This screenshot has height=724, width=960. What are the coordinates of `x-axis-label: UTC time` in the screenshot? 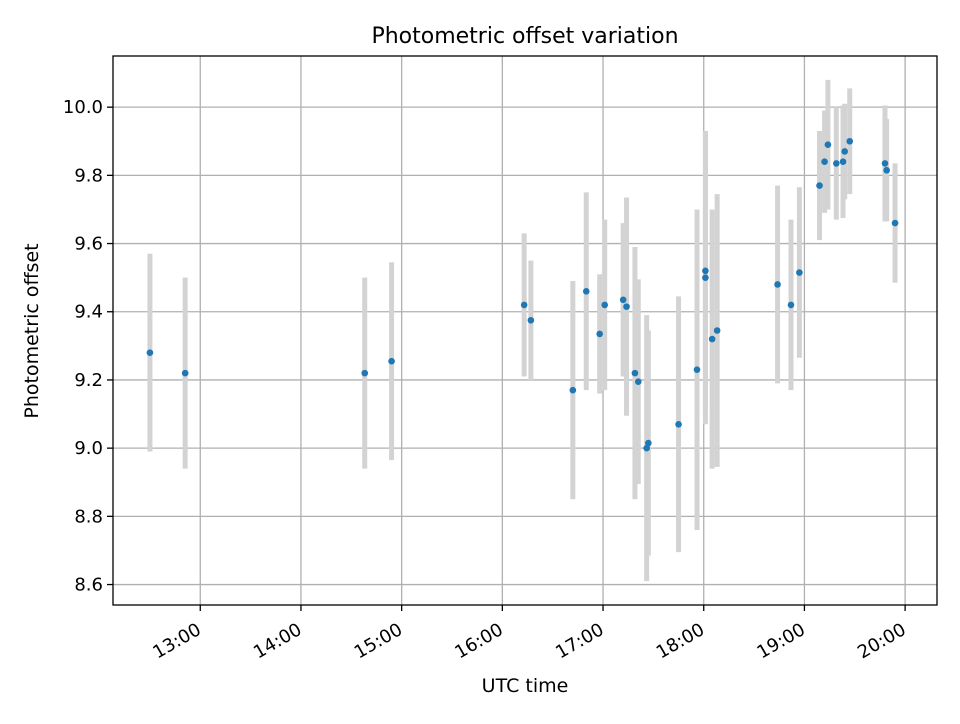 It's located at (525, 686).